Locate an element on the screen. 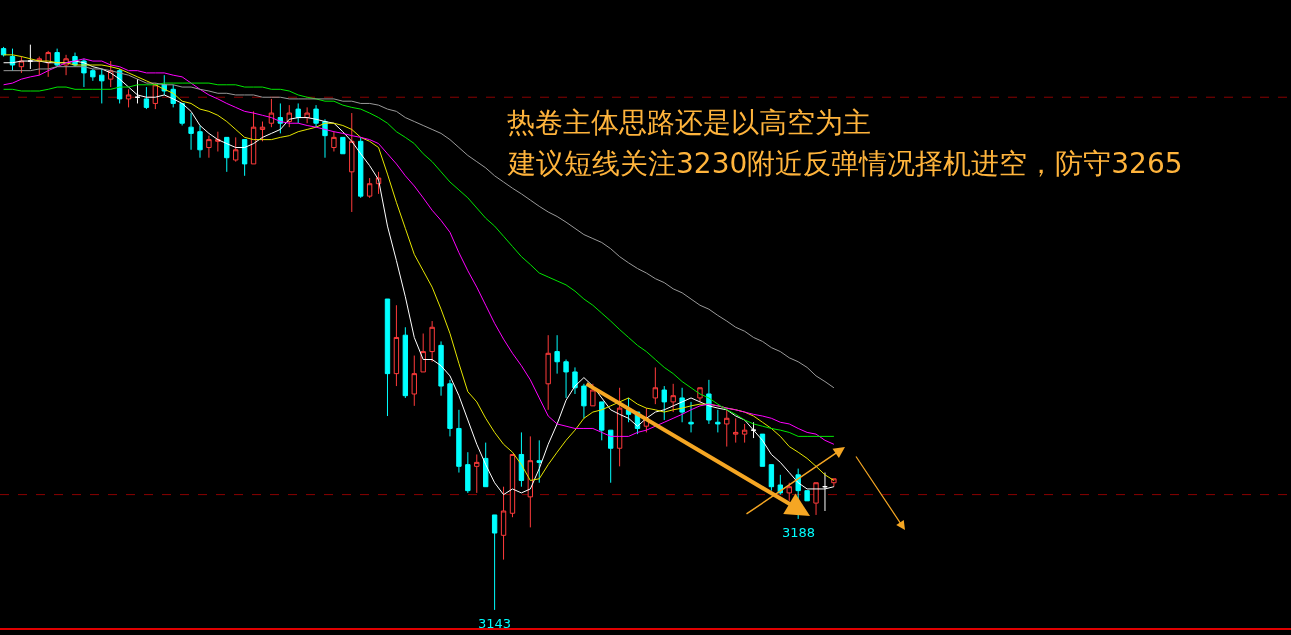 The width and height of the screenshot is (1291, 635). annotation: 3188 is located at coordinates (799, 532).